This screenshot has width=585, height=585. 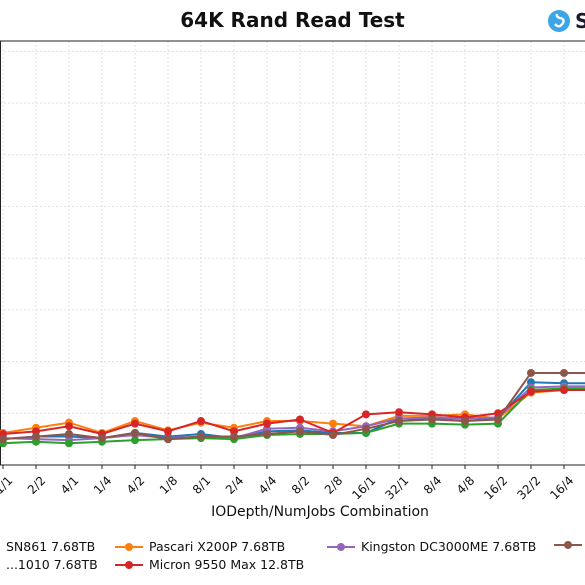 What do you see at coordinates (52, 564) in the screenshot?
I see `legend-label: ...1010 7.68TB` at bounding box center [52, 564].